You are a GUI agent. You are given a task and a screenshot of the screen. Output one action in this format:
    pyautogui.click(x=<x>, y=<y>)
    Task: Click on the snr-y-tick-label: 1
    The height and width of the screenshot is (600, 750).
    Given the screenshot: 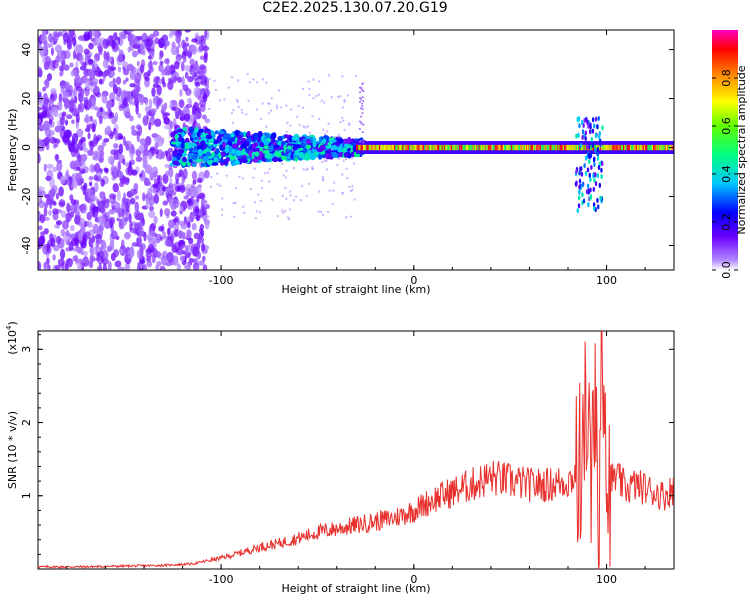 What is the action you would take?
    pyautogui.click(x=26, y=495)
    